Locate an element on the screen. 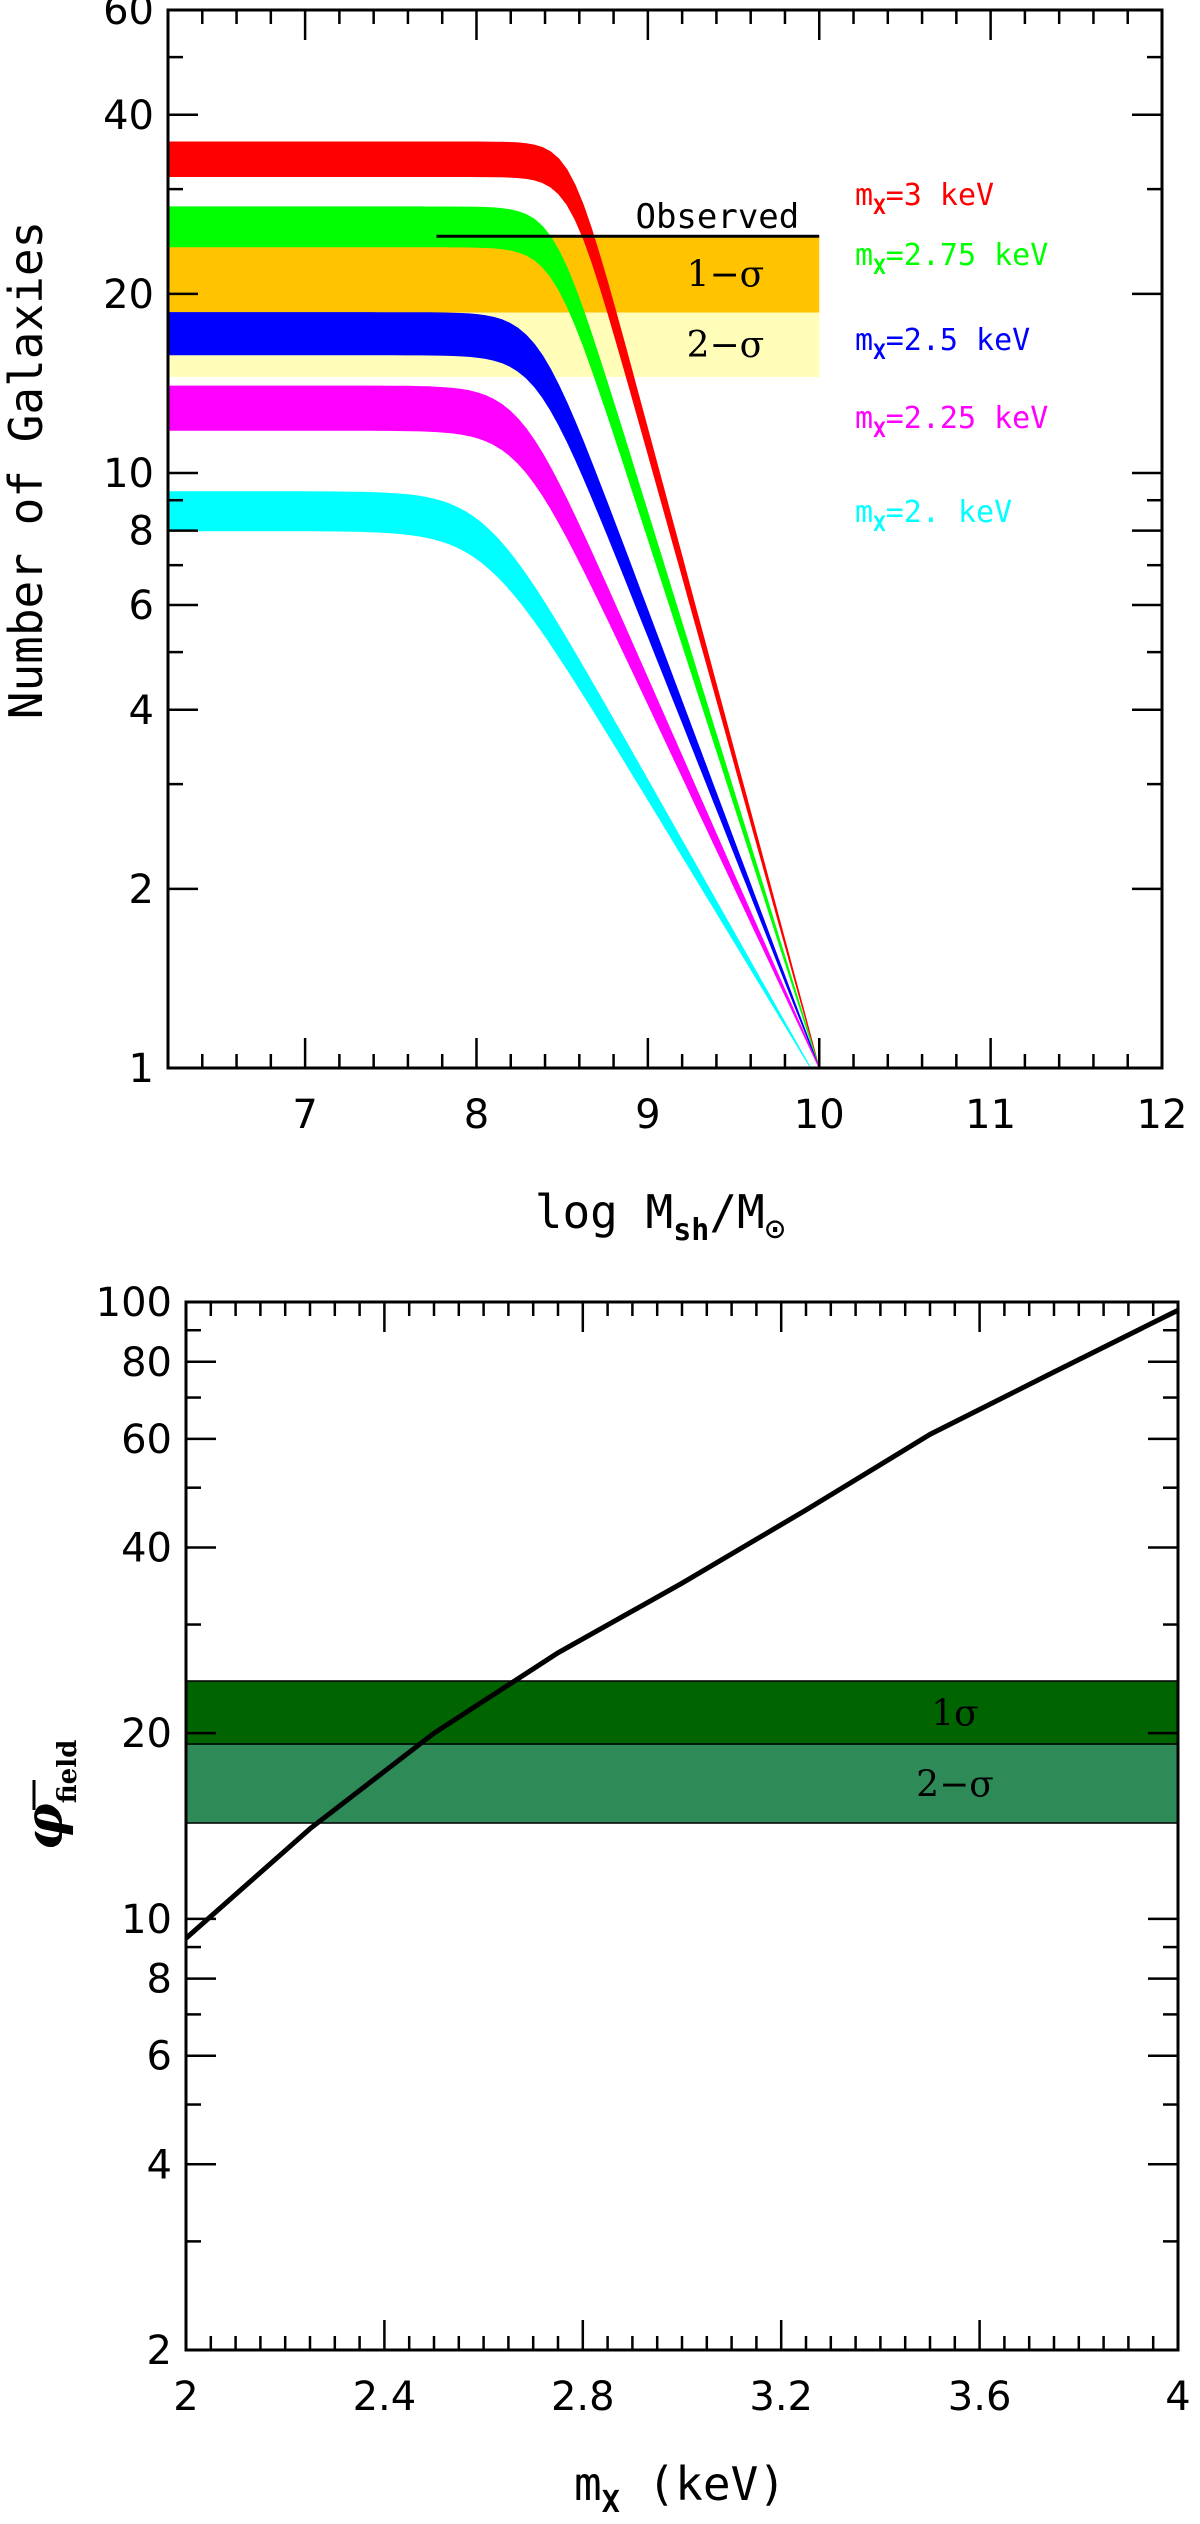  top-band-label: 1−σ is located at coordinates (726, 274).